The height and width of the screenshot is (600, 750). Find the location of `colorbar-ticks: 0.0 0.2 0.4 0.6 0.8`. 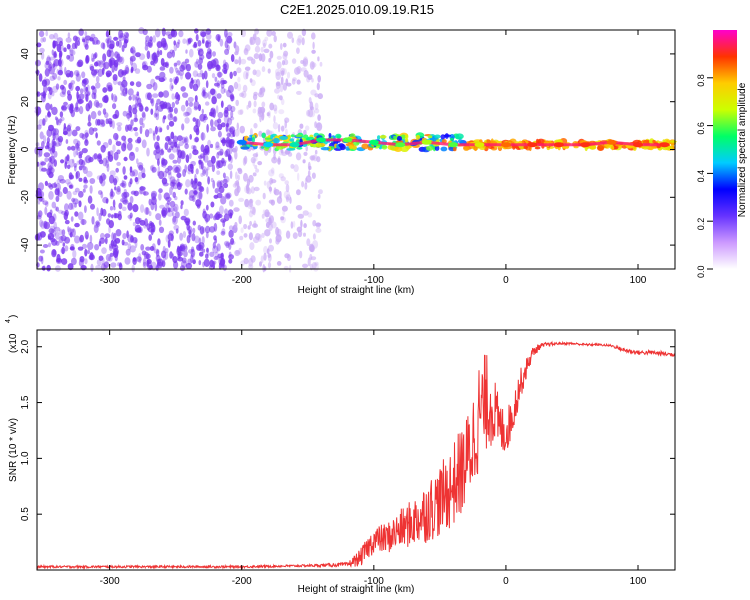

colorbar-ticks: 0.0 0.2 0.4 0.6 0.8 is located at coordinates (704, 176).